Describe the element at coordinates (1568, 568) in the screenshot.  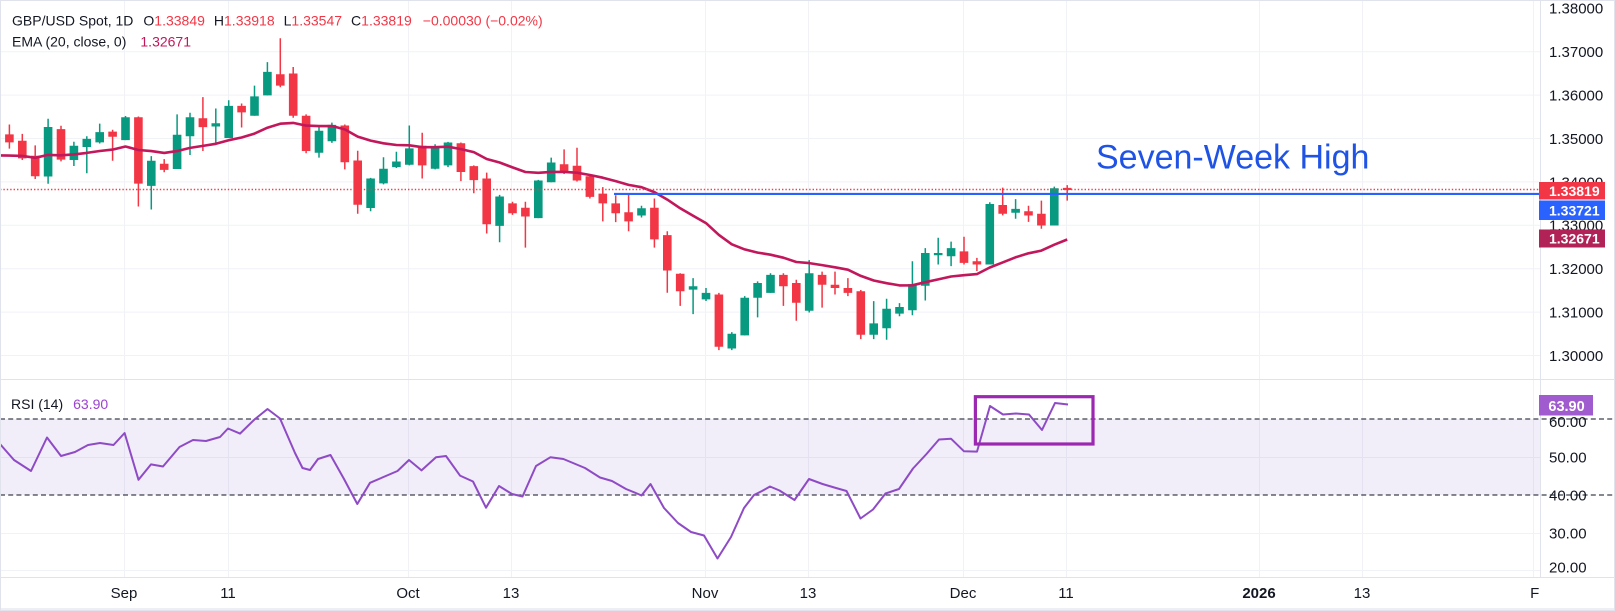
I see `svg-text: 20.00` at that location.